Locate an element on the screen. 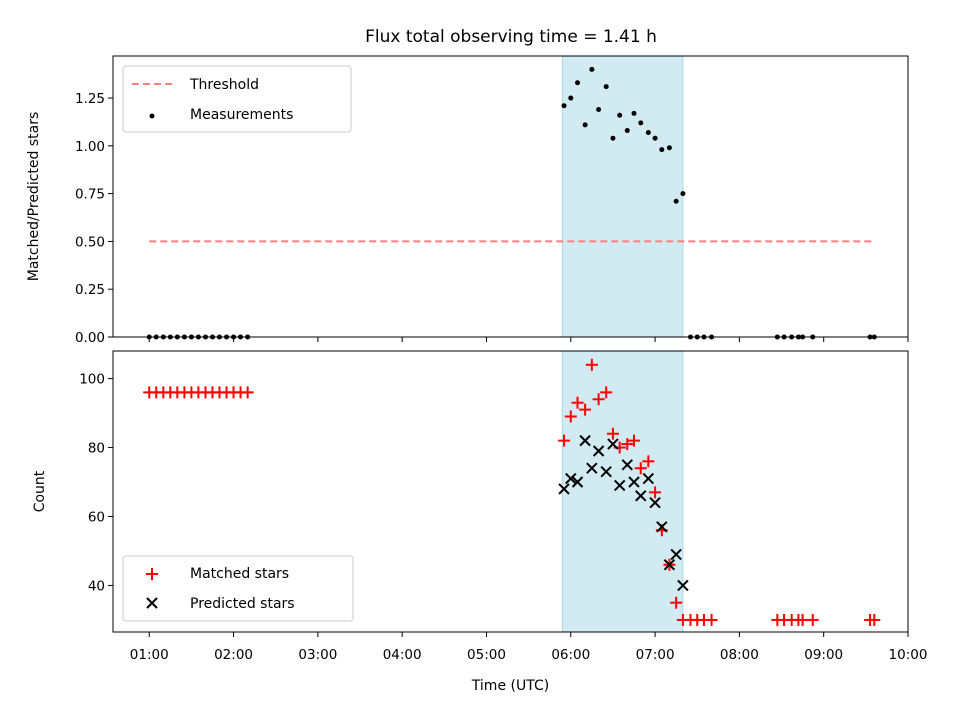  x-tick-label: 01:00 is located at coordinates (149, 655).